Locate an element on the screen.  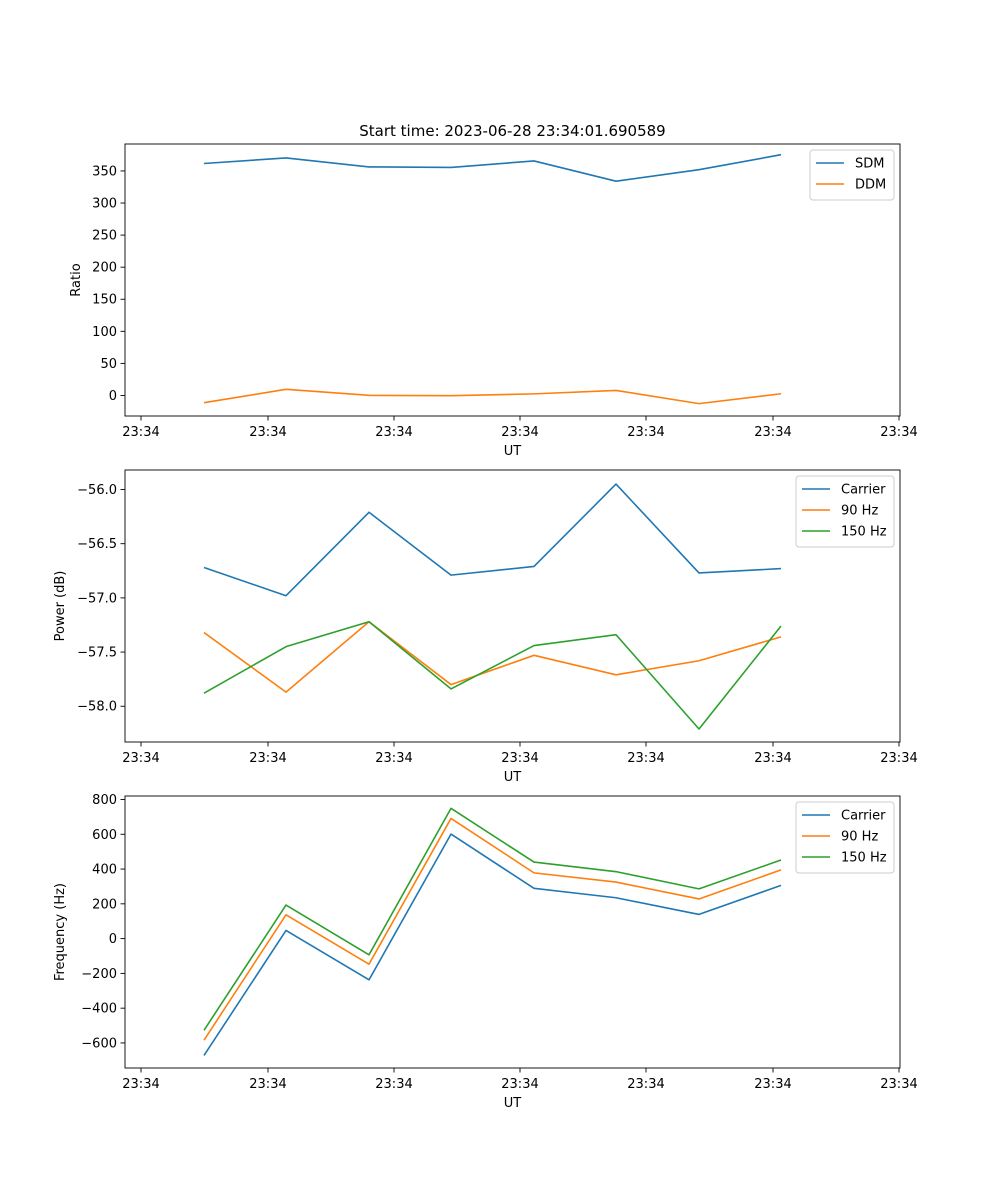
y-tick-label: 50 is located at coordinates (108, 364).